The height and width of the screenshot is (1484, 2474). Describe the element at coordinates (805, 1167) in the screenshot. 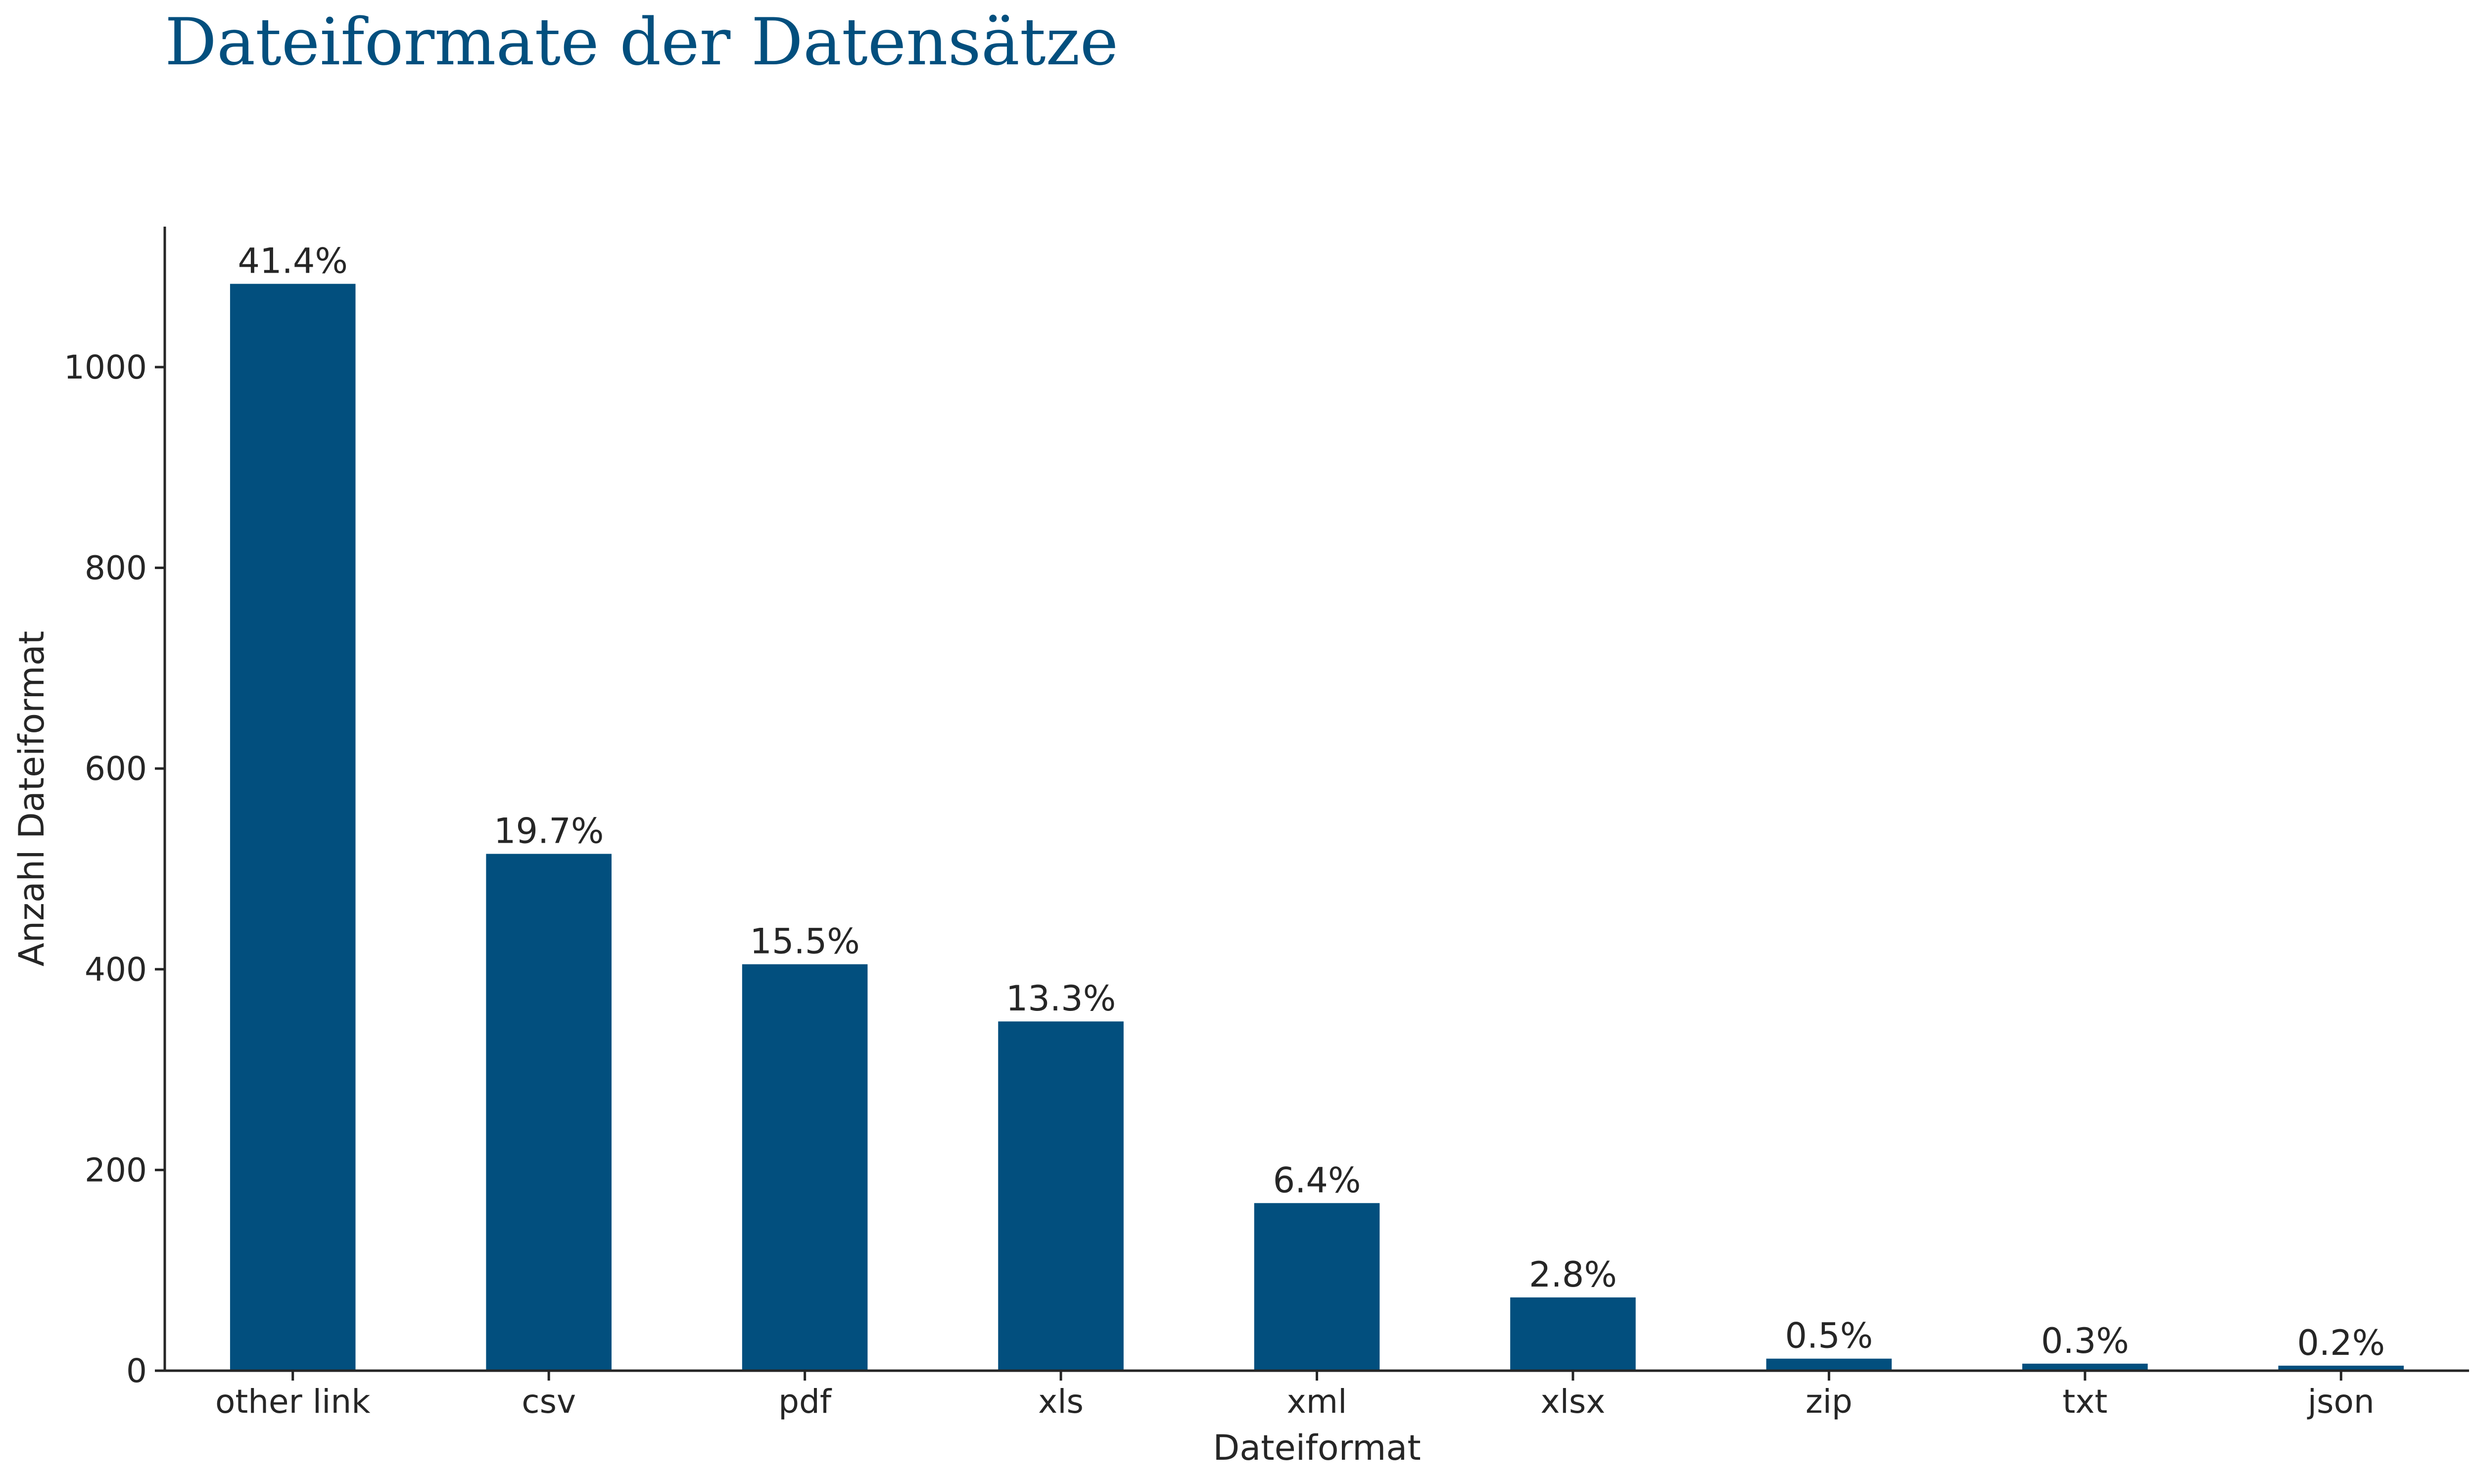

I see `bar-pdf` at that location.